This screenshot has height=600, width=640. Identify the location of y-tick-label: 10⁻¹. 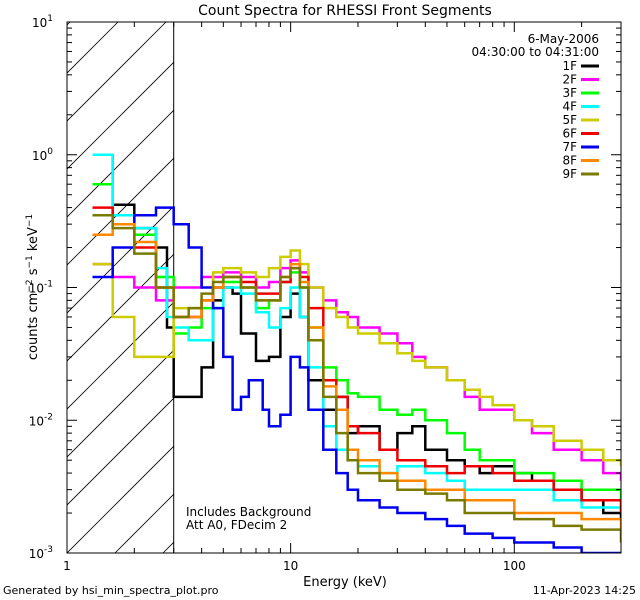
(41, 288).